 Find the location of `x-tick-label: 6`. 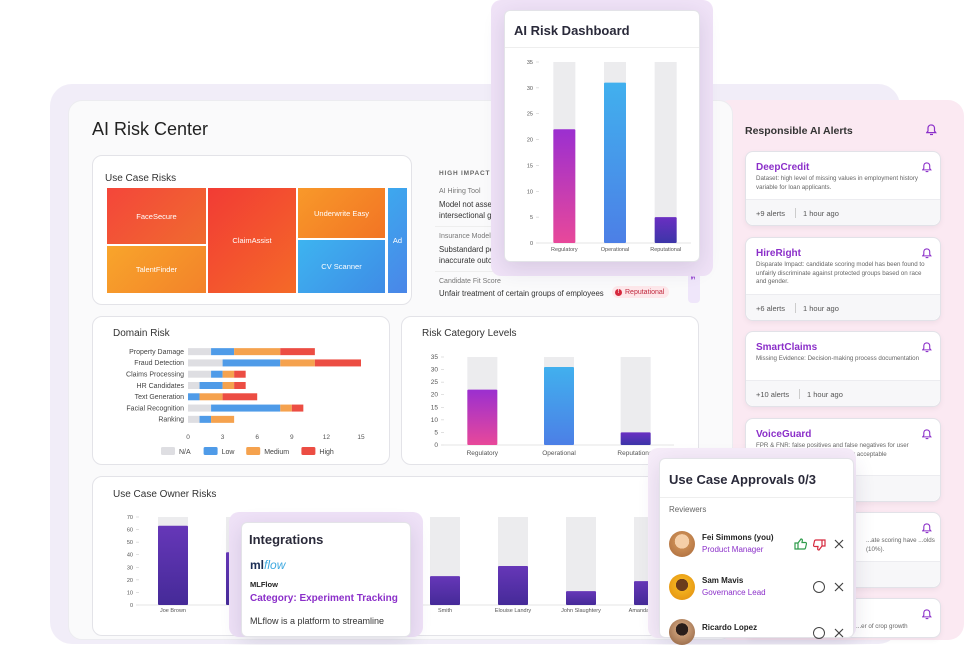

x-tick-label: 6 is located at coordinates (257, 437).